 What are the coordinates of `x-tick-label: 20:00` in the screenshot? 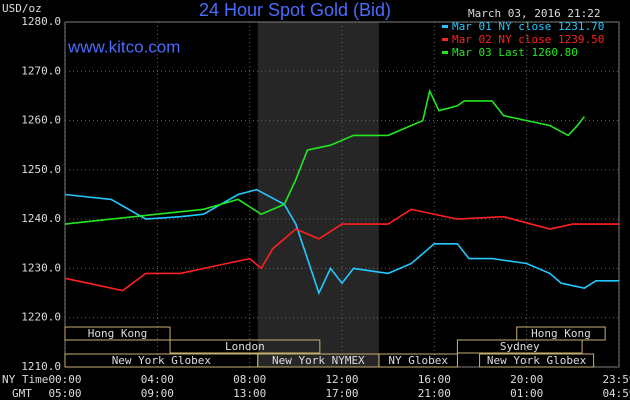 It's located at (526, 379).